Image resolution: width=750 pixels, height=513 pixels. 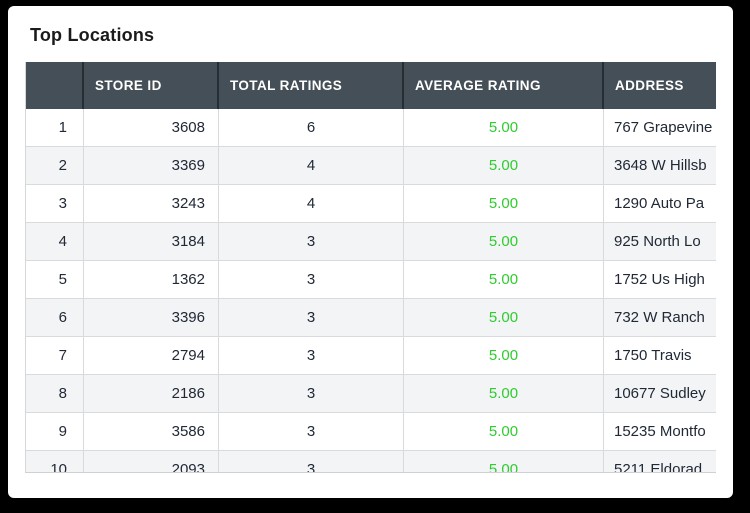 I want to click on rank-cell: 8, so click(x=55, y=394).